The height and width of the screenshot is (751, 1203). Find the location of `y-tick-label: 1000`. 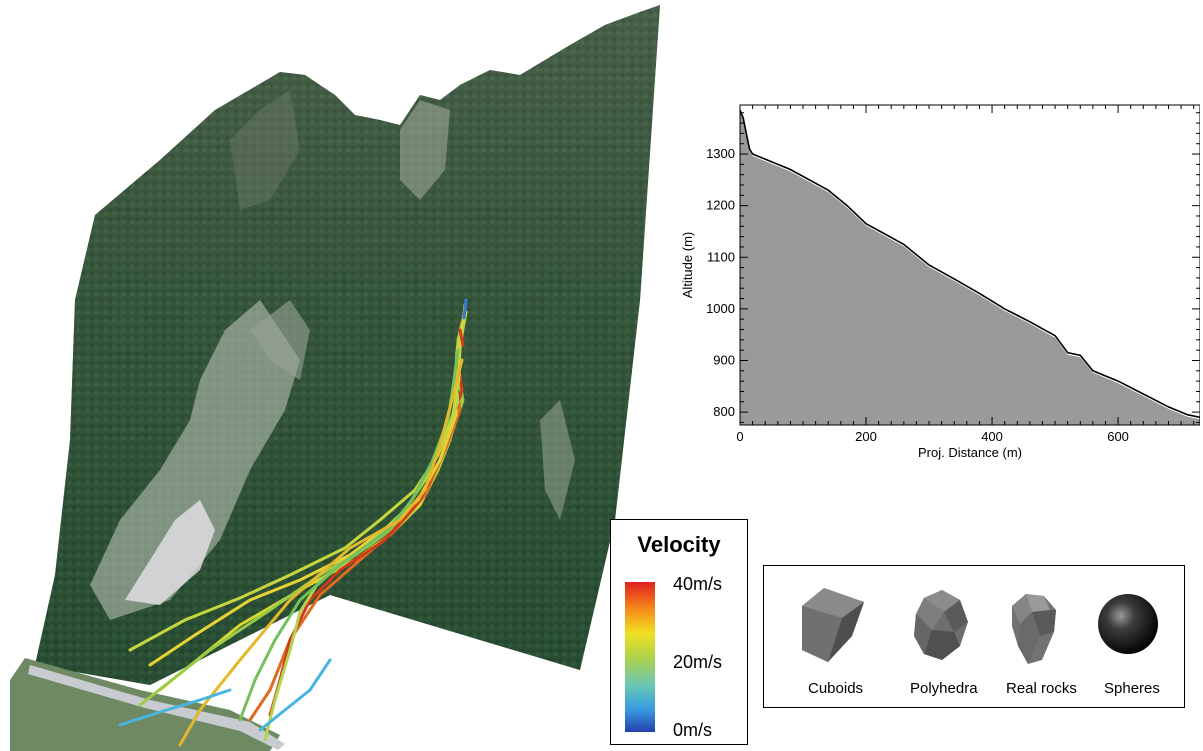

y-tick-label: 1000 is located at coordinates (720, 308).